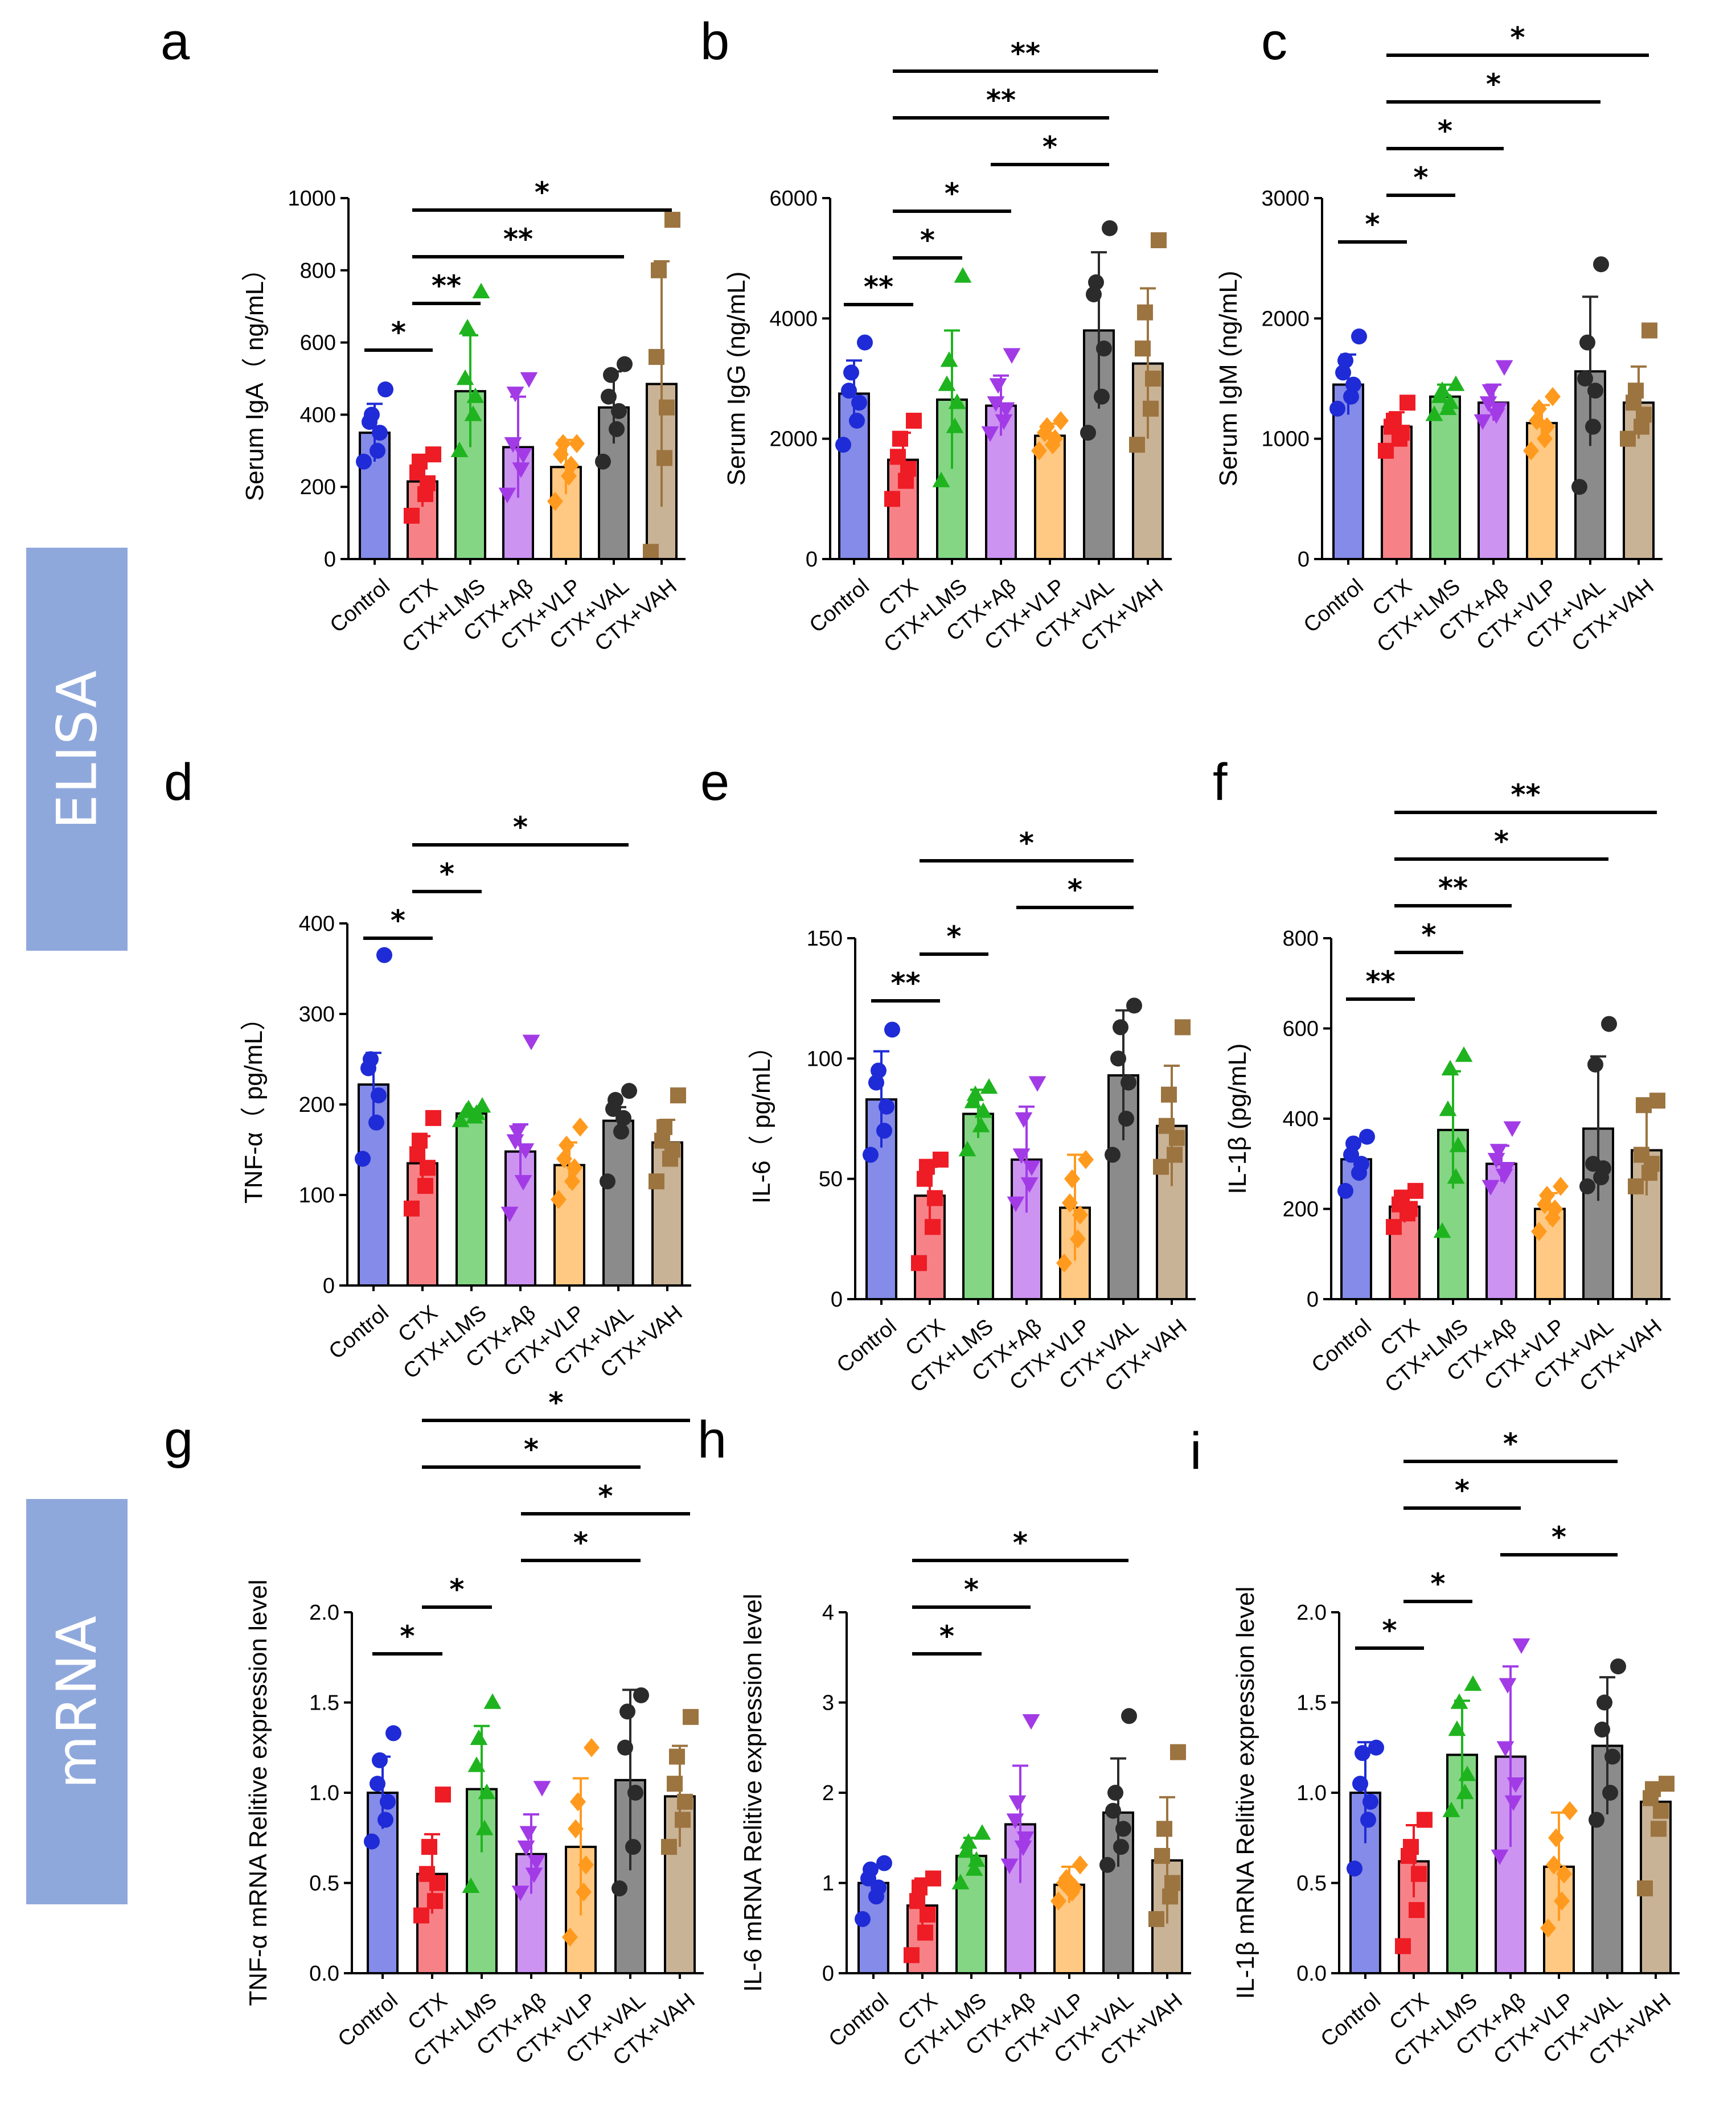 This screenshot has width=1736, height=2107. What do you see at coordinates (1525, 794) in the screenshot?
I see `sig-star-f-4: **` at bounding box center [1525, 794].